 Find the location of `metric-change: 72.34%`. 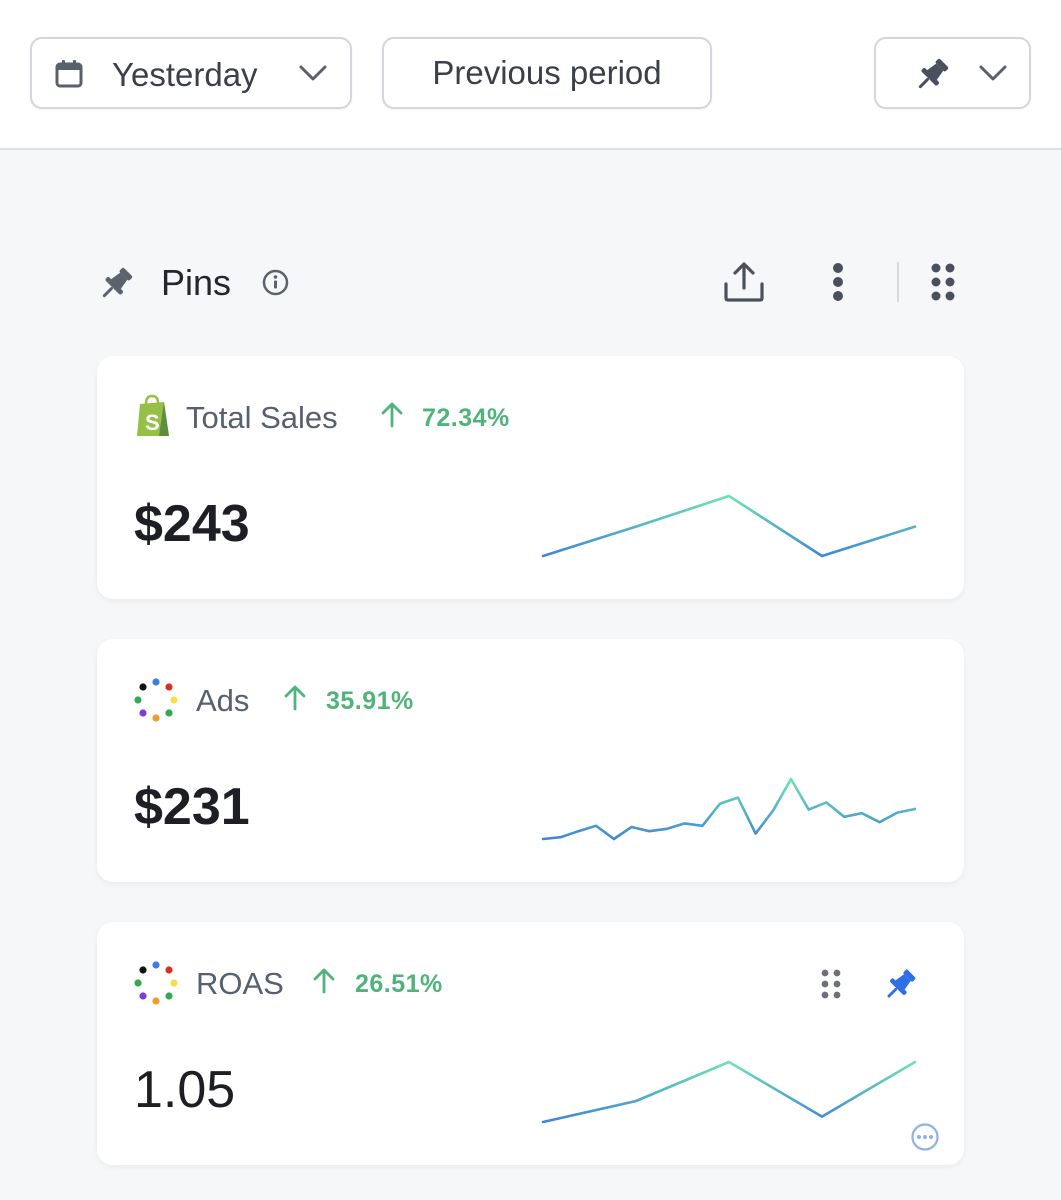

metric-change: 72.34% is located at coordinates (466, 418).